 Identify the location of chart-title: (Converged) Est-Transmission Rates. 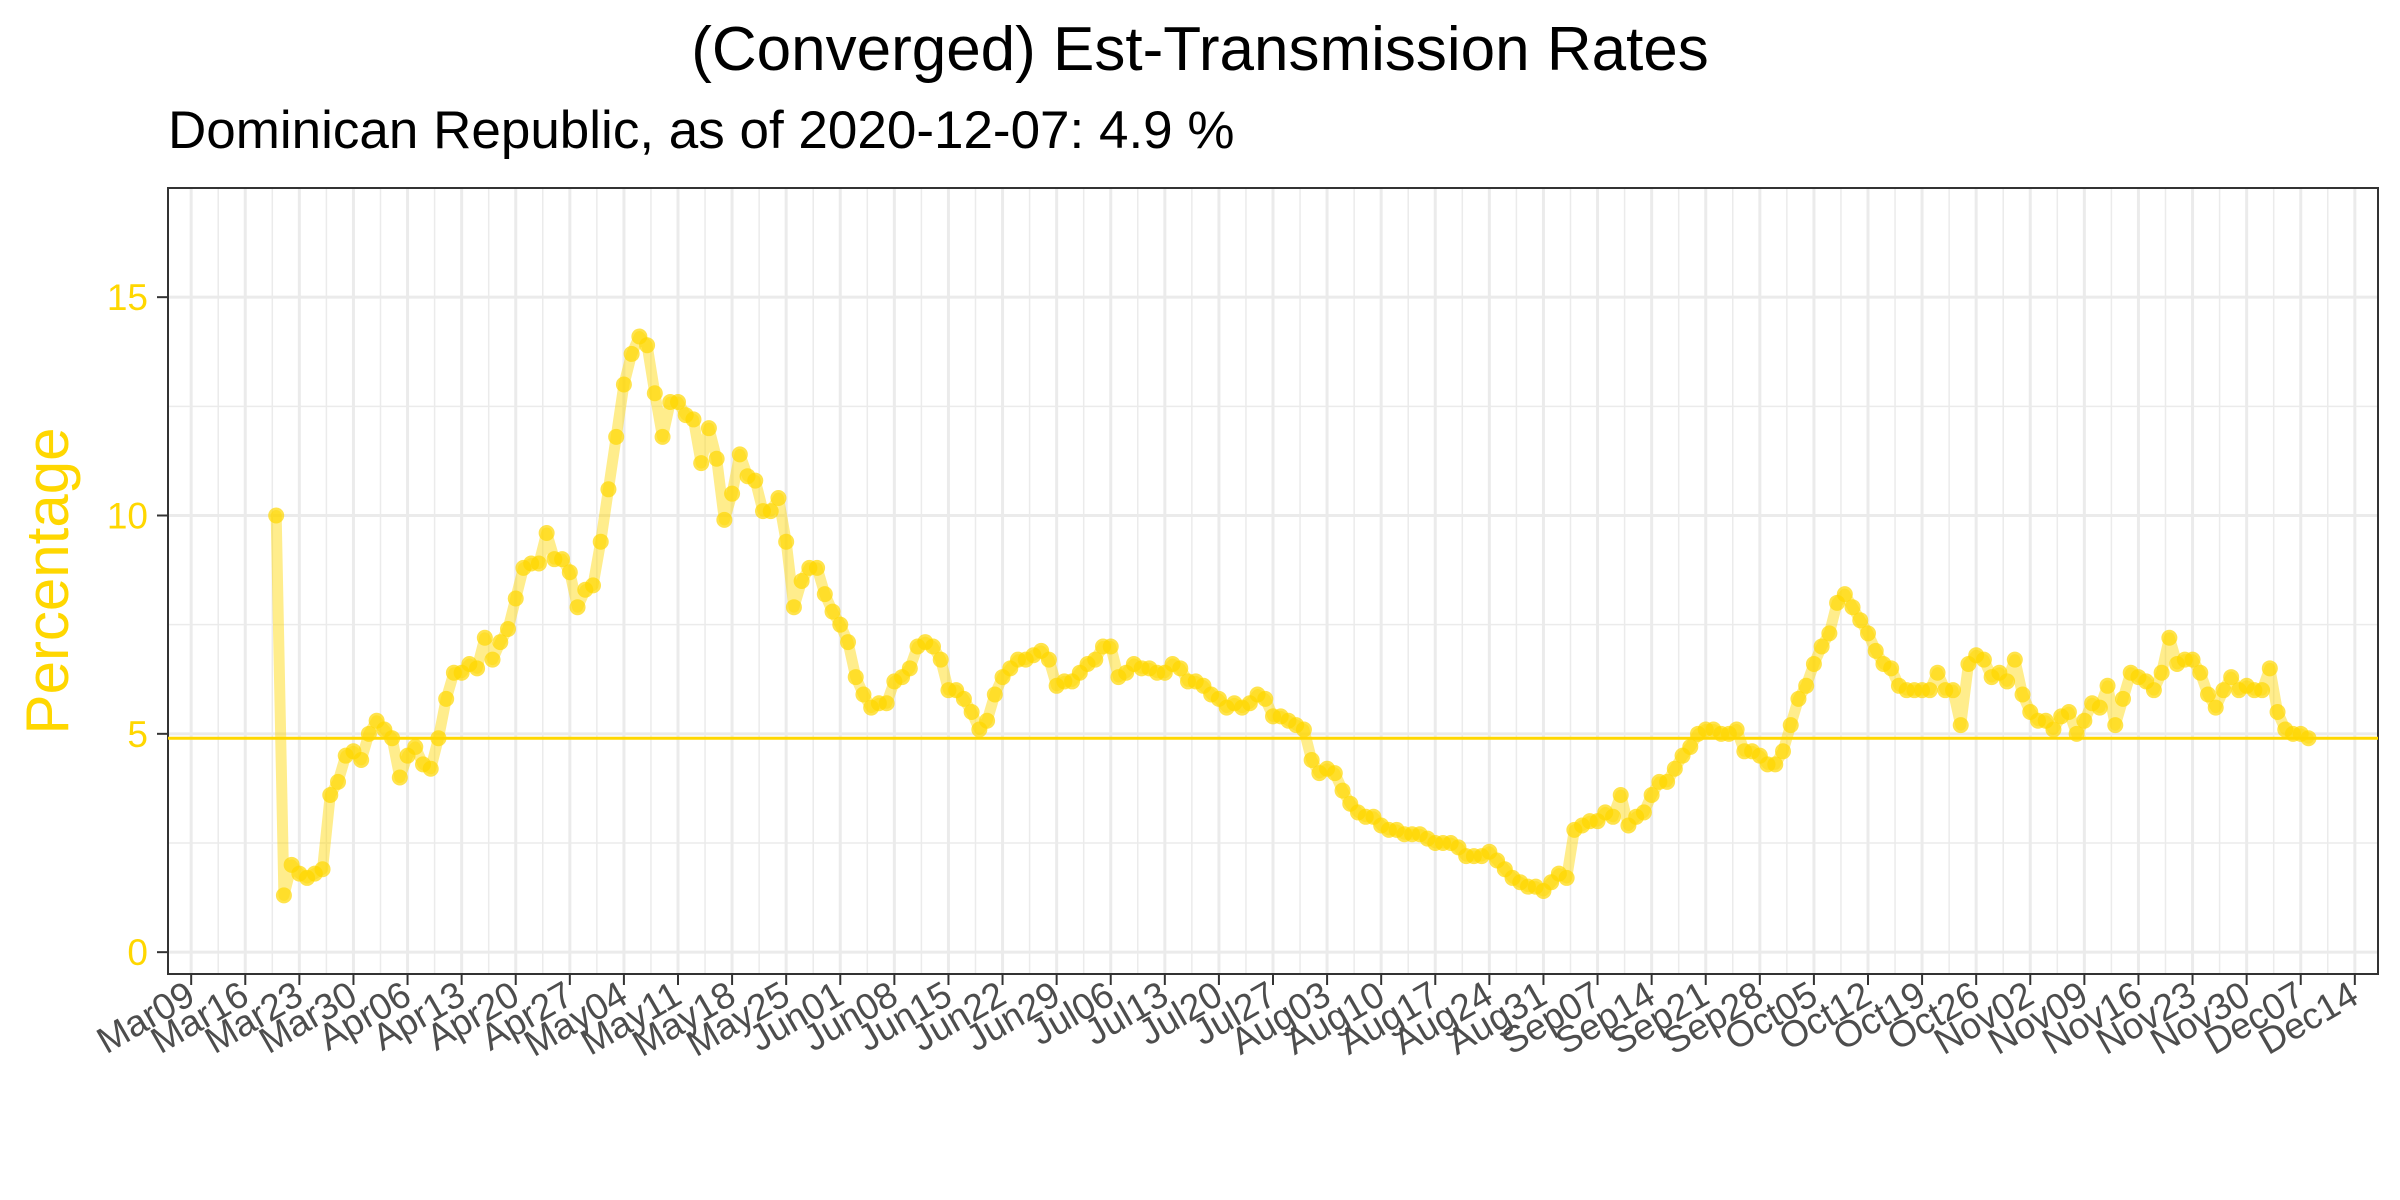
(1200, 49).